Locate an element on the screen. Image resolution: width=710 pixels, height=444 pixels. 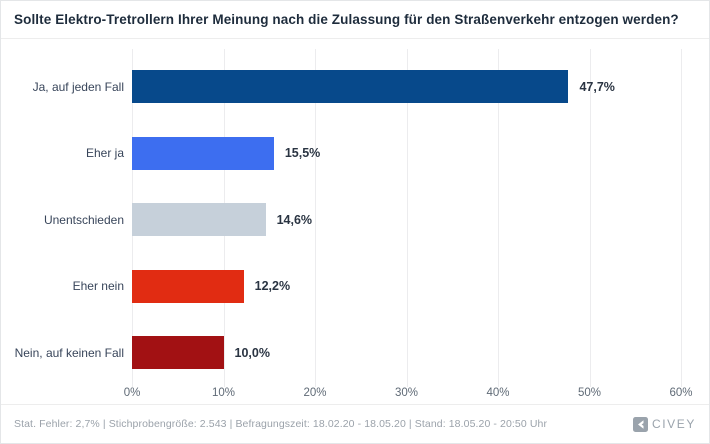
x-axis-tick-label: 10% is located at coordinates (223, 393).